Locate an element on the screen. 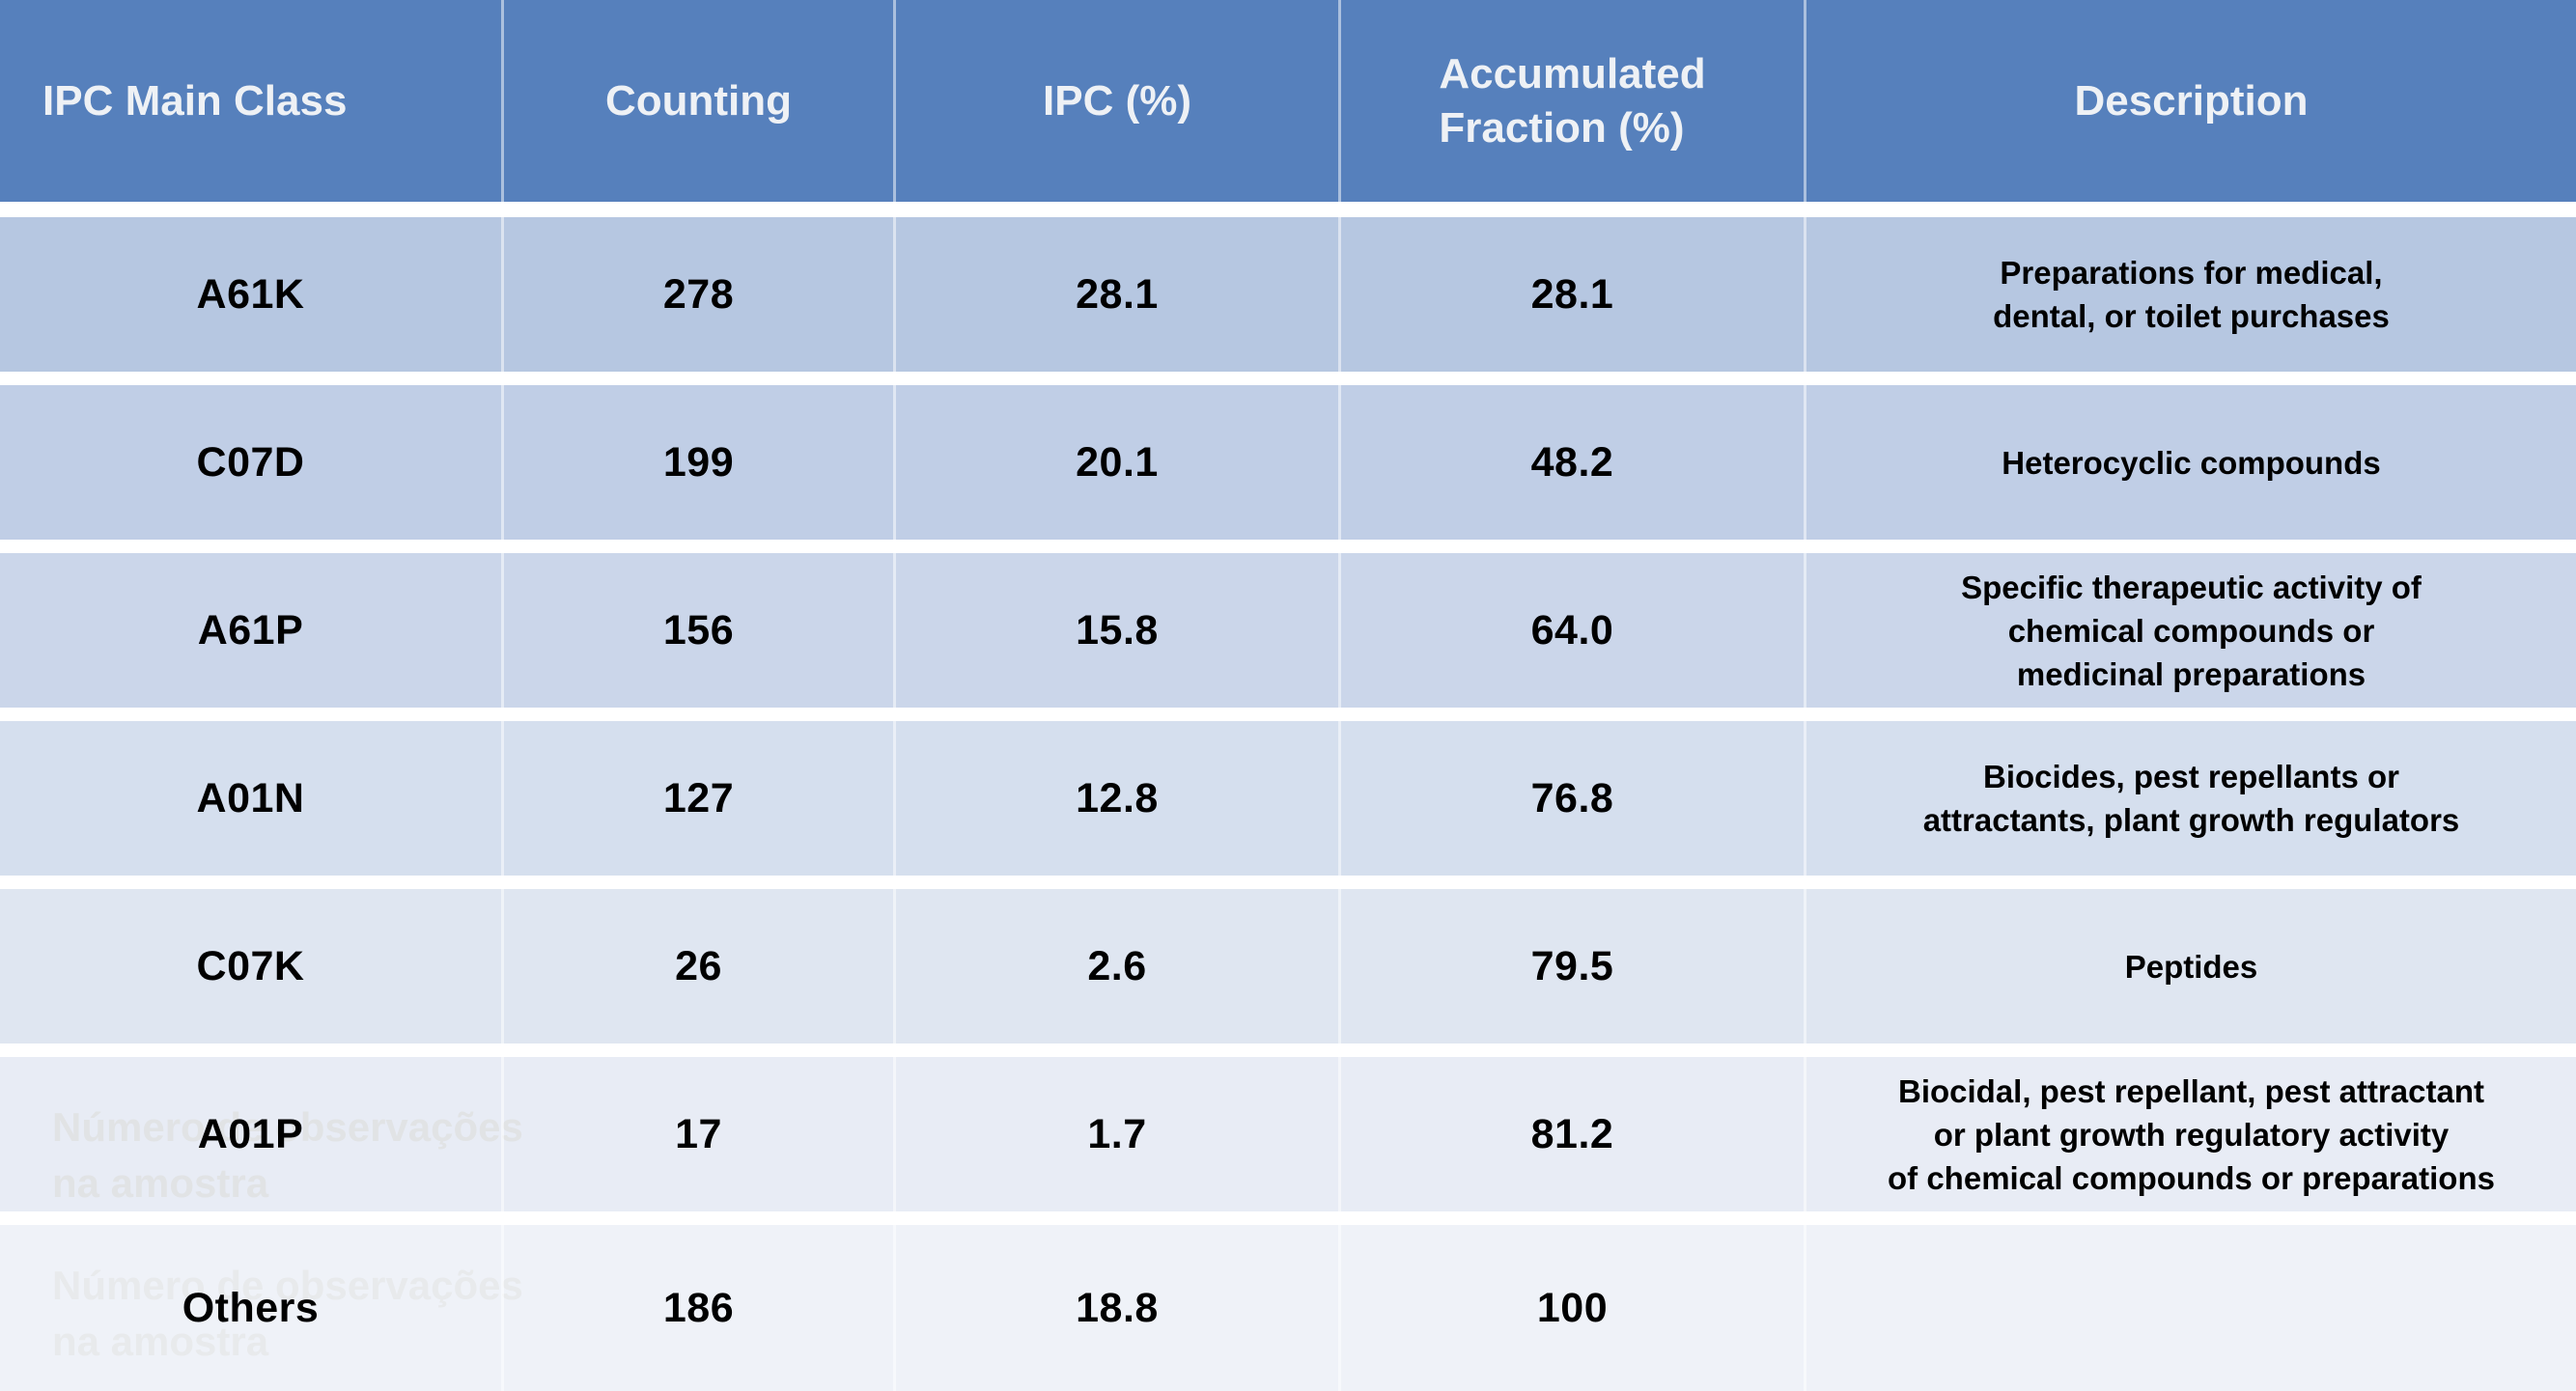 This screenshot has height=1391, width=2576. cell-counting: 156 is located at coordinates (697, 630).